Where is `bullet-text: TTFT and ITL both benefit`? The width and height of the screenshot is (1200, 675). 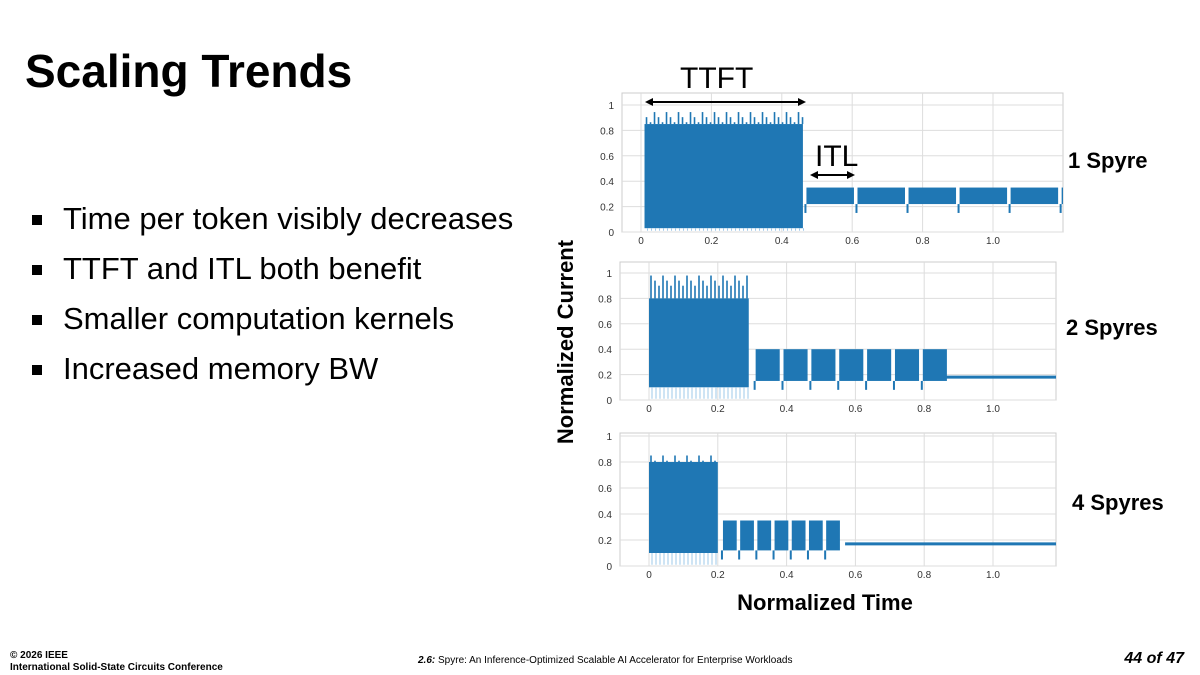
bullet-text: TTFT and ITL both benefit is located at coordinates (242, 268).